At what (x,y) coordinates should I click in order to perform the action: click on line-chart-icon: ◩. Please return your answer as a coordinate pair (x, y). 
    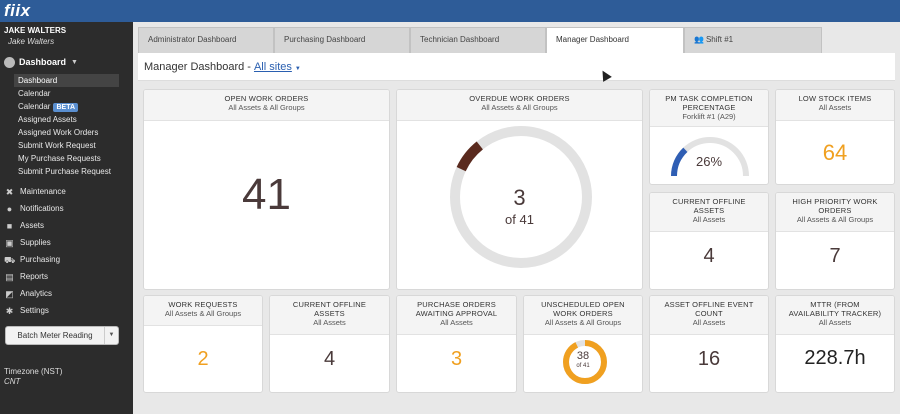
    Looking at the image, I should click on (9, 293).